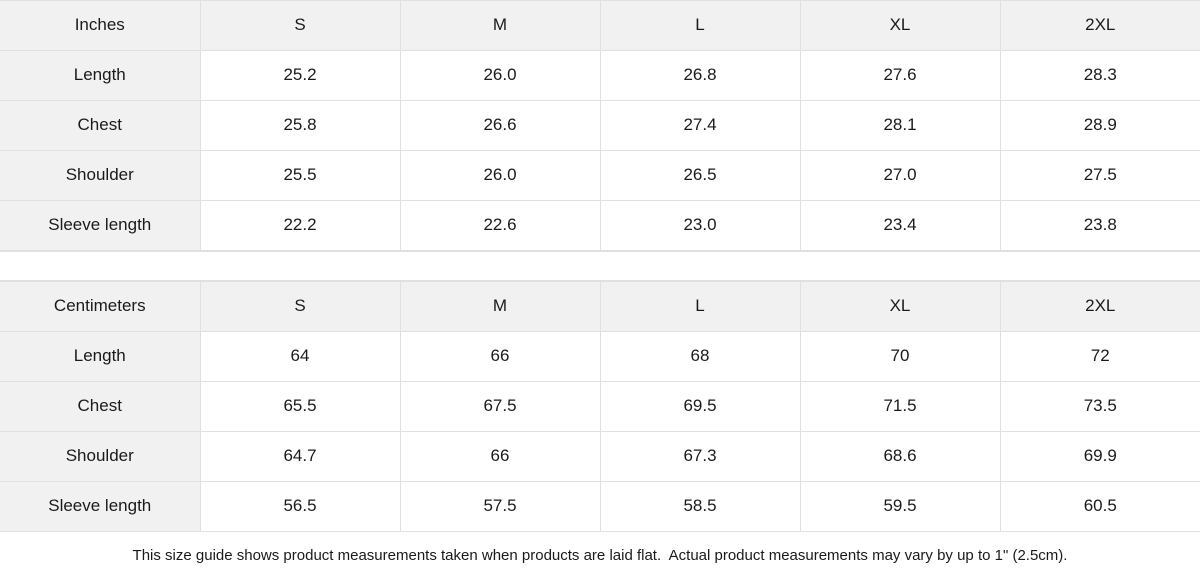 This screenshot has width=1200, height=580. What do you see at coordinates (300, 225) in the screenshot?
I see `cell-sleeve-length-s: 22.2` at bounding box center [300, 225].